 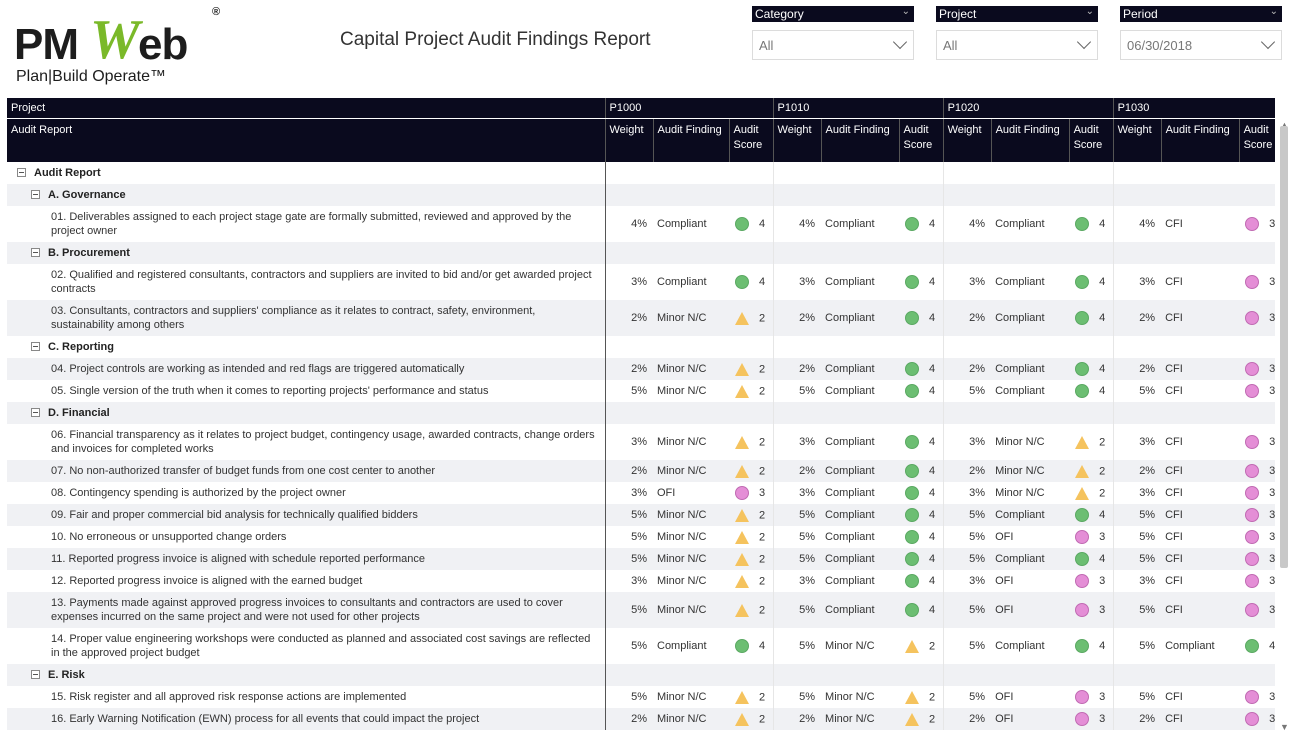 I want to click on finding-cell: Minor N/C, so click(x=1020, y=442).